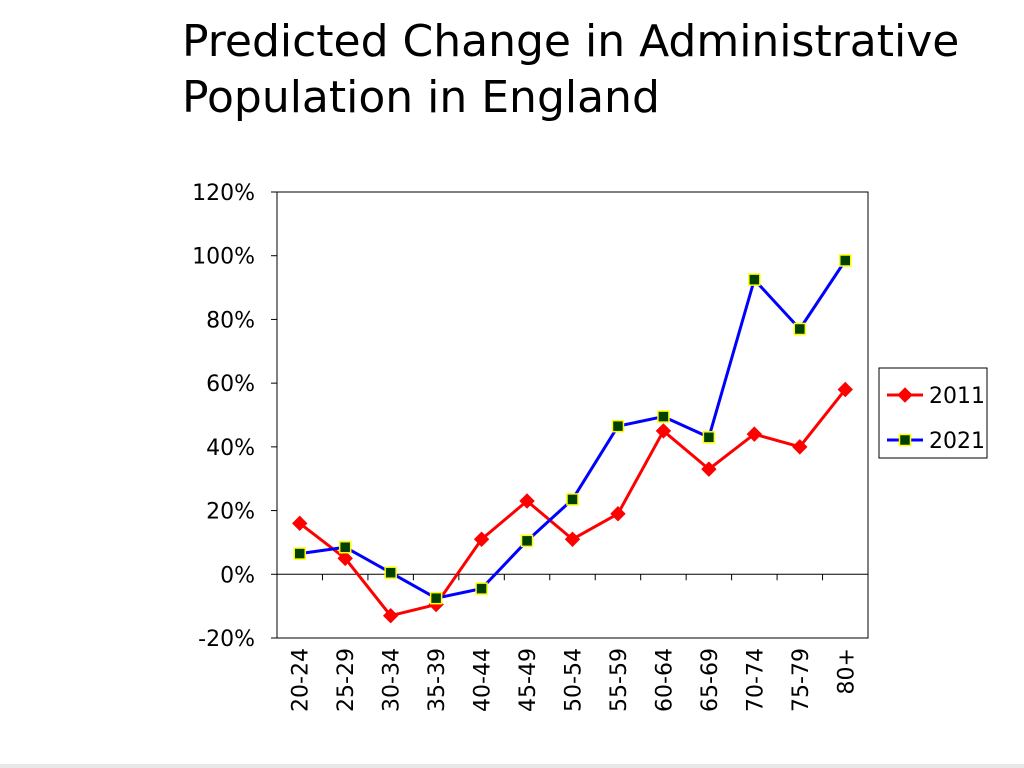  I want to click on x-tick-label: 60-64, so click(664, 680).